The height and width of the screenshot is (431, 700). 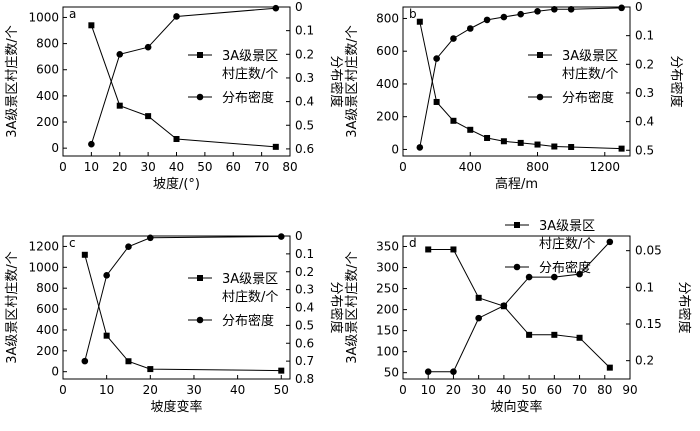 What do you see at coordinates (183, 86) in the screenshot?
I see `series-line-count` at bounding box center [183, 86].